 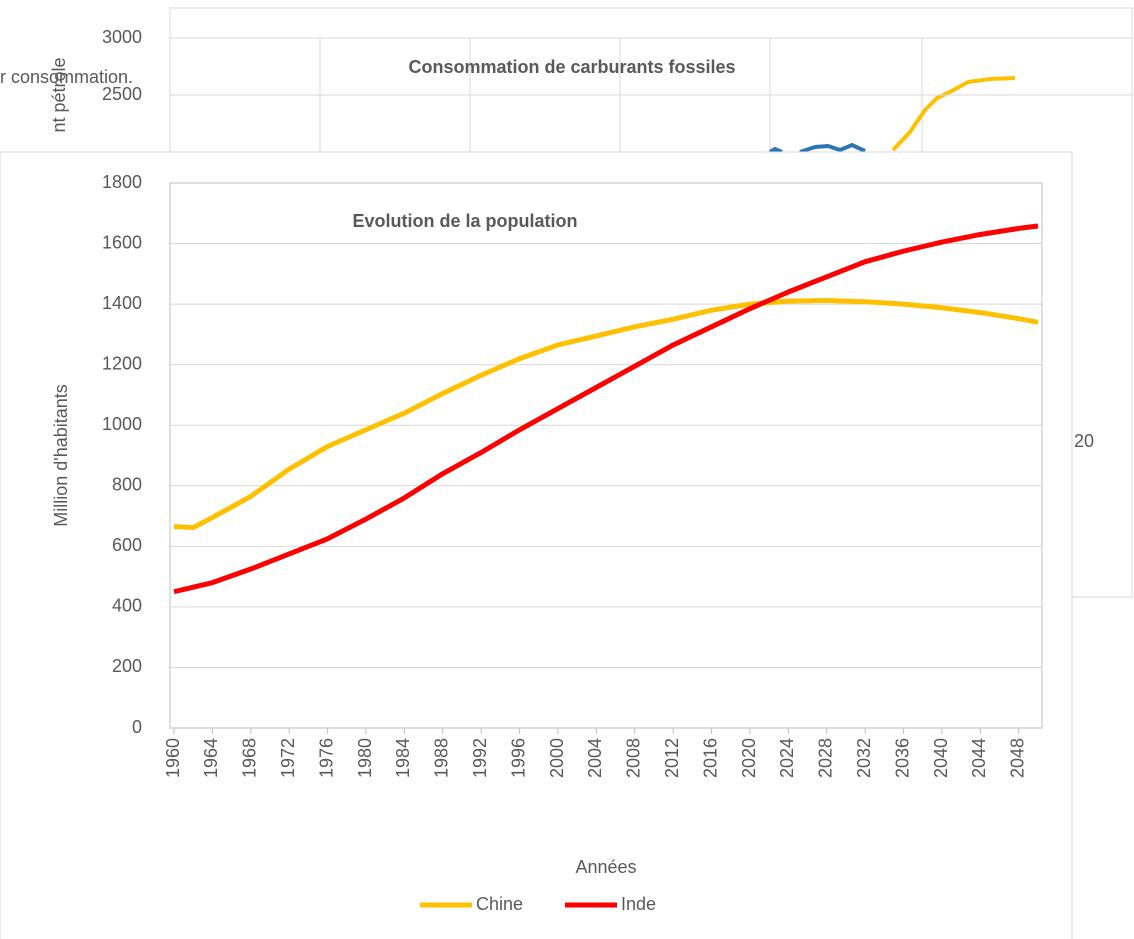 I want to click on x-tick-label: 2028, so click(x=826, y=758).